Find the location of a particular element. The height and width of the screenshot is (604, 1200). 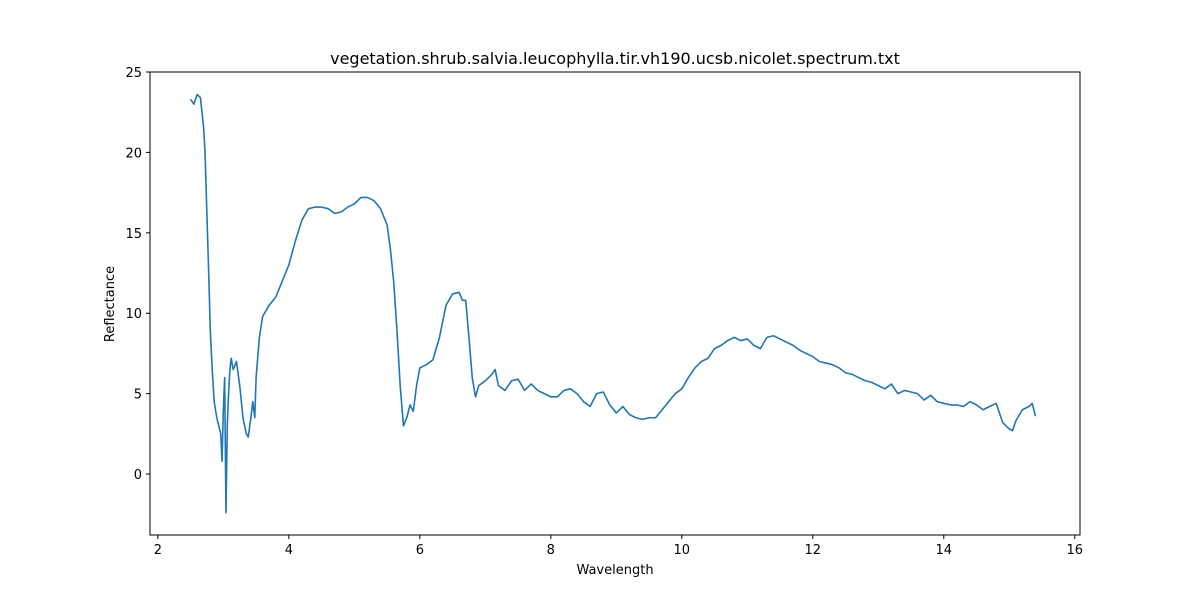

x-tick-label: 8 is located at coordinates (551, 550).